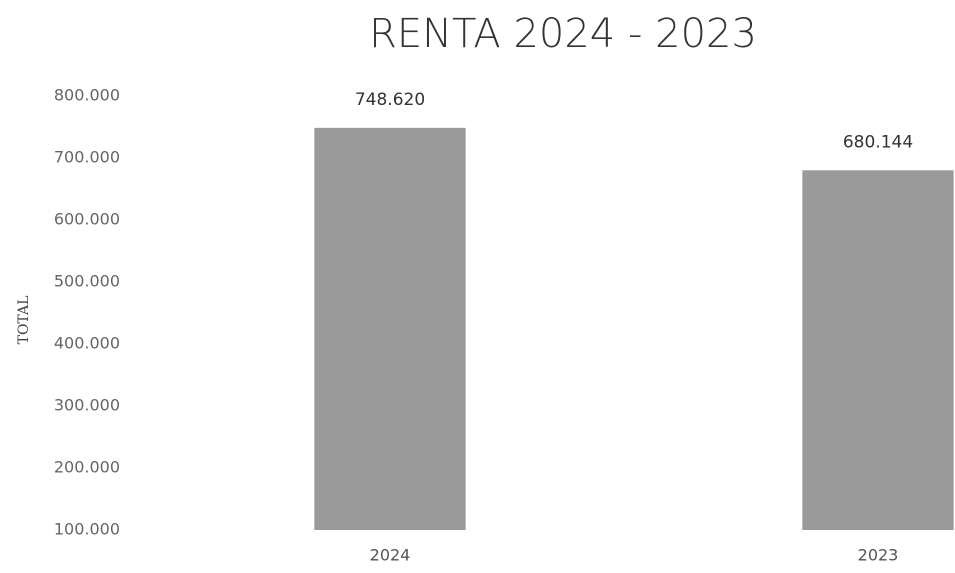  I want to click on value-label: 748.620, so click(390, 100).